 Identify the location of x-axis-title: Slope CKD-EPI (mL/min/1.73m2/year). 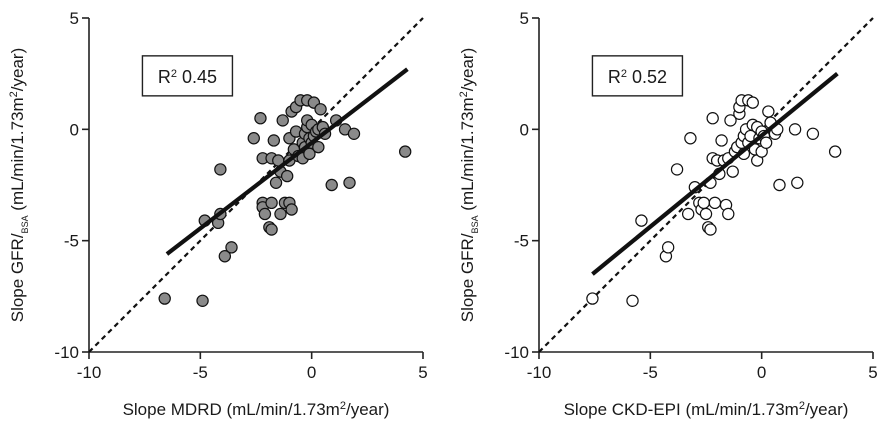
(706, 409).